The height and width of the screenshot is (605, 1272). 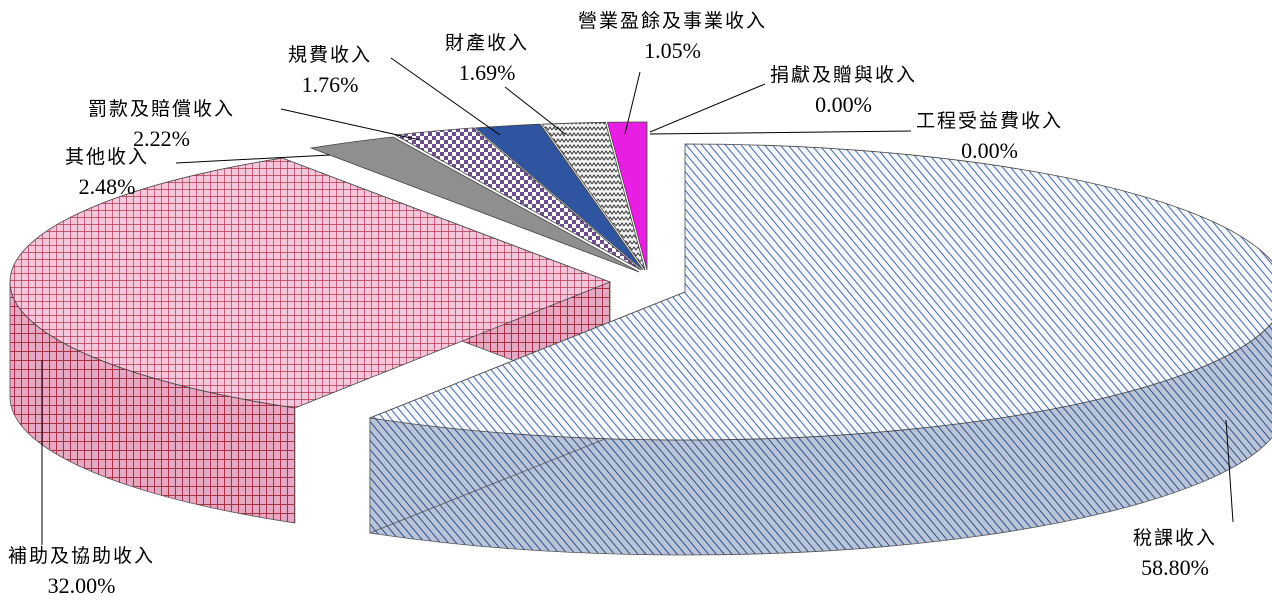 What do you see at coordinates (844, 75) in the screenshot?
I see `slice-name: 捐獻及贈與收入` at bounding box center [844, 75].